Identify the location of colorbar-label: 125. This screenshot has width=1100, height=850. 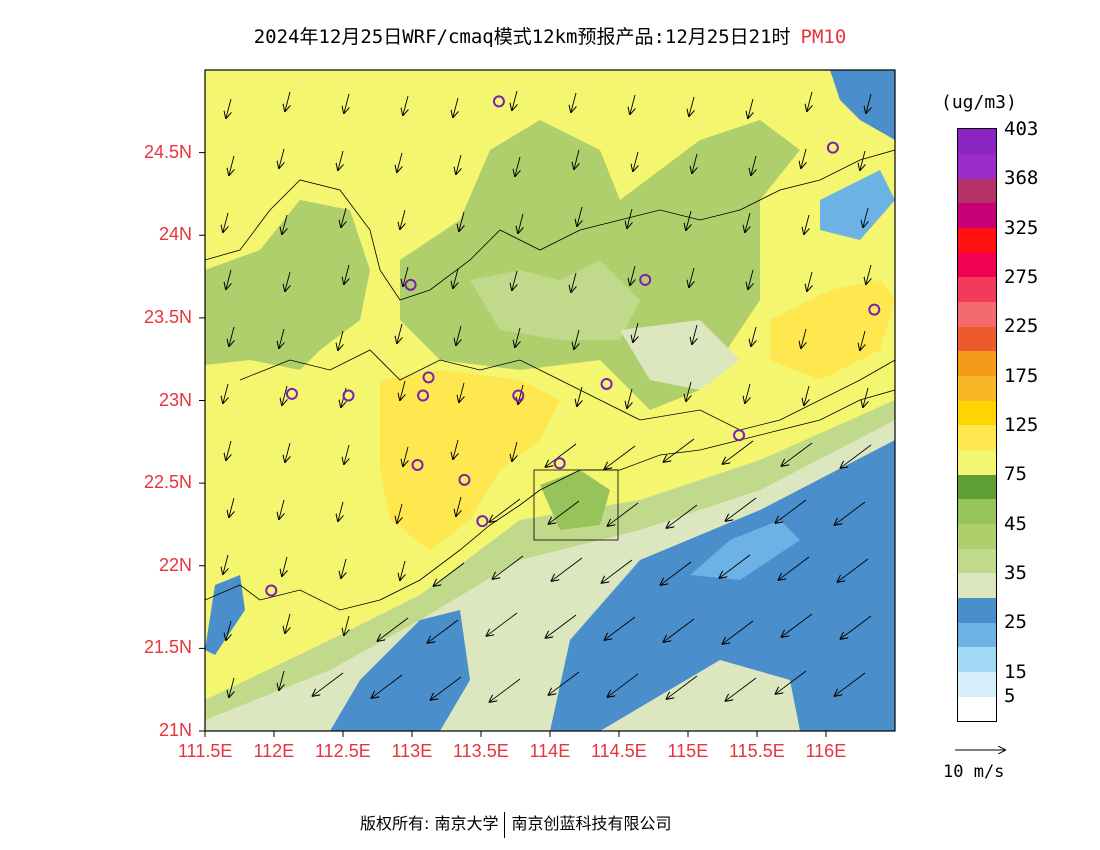
(1021, 425).